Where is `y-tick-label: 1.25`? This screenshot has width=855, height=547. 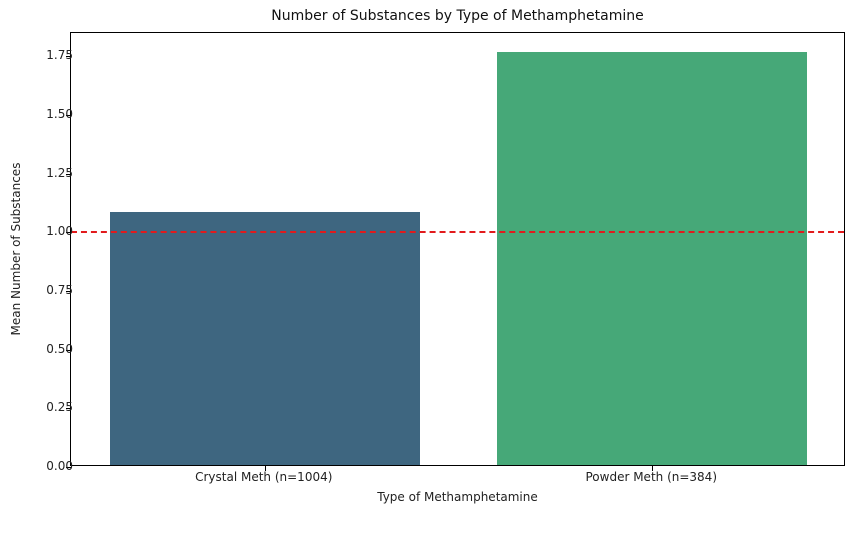
y-tick-label: 1.25 is located at coordinates (59, 172).